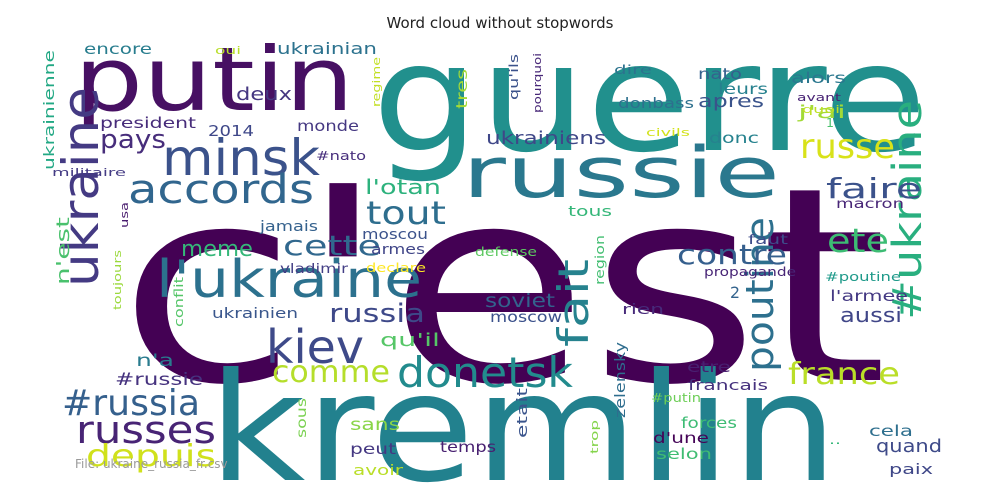  I want to click on word-cela: cela, so click(891, 431).